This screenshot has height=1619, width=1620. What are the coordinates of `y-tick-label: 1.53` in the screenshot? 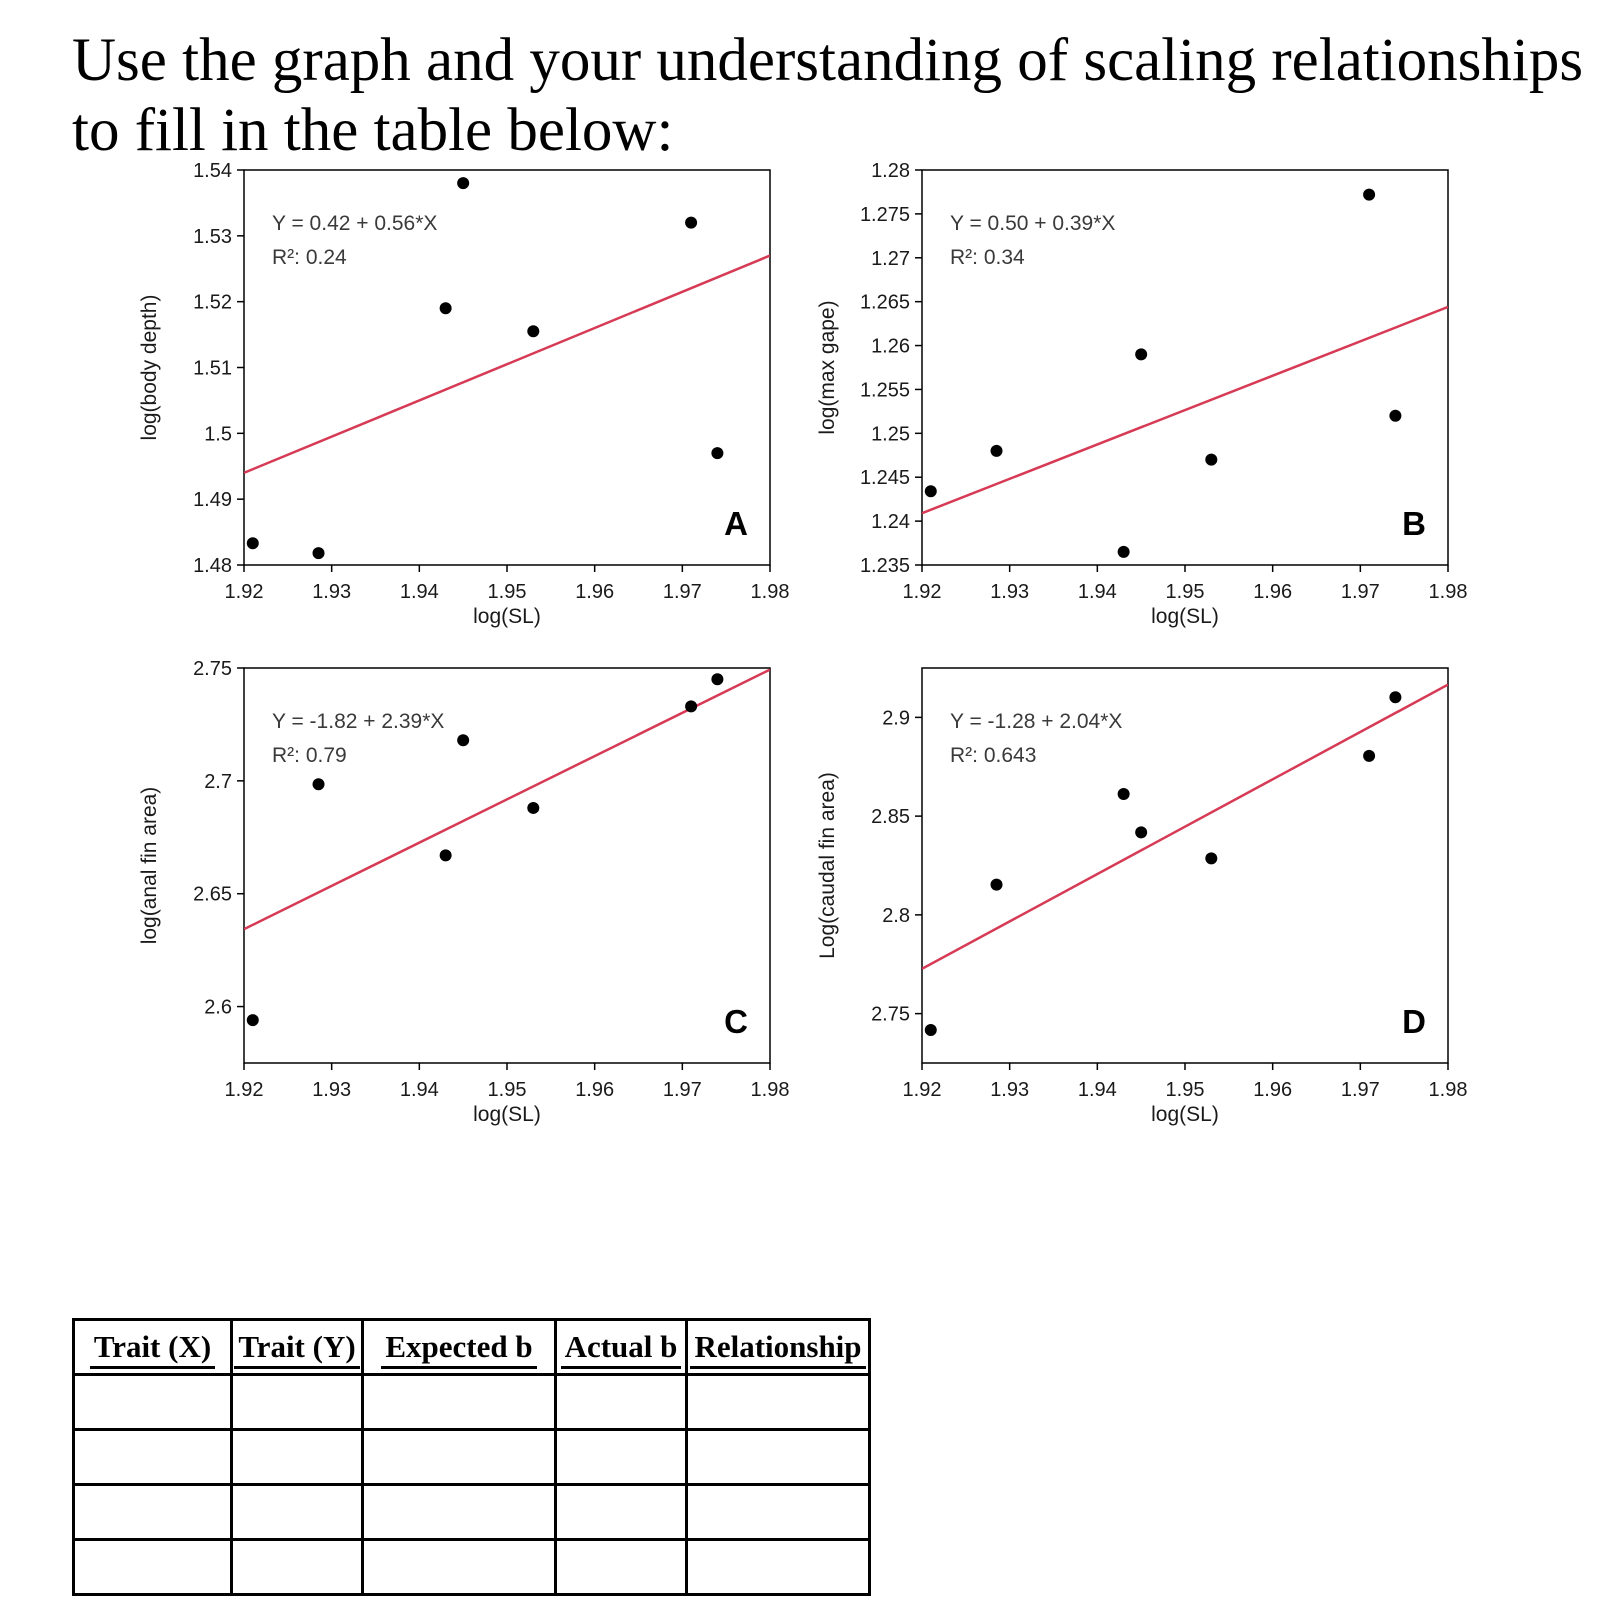 It's located at (212, 237).